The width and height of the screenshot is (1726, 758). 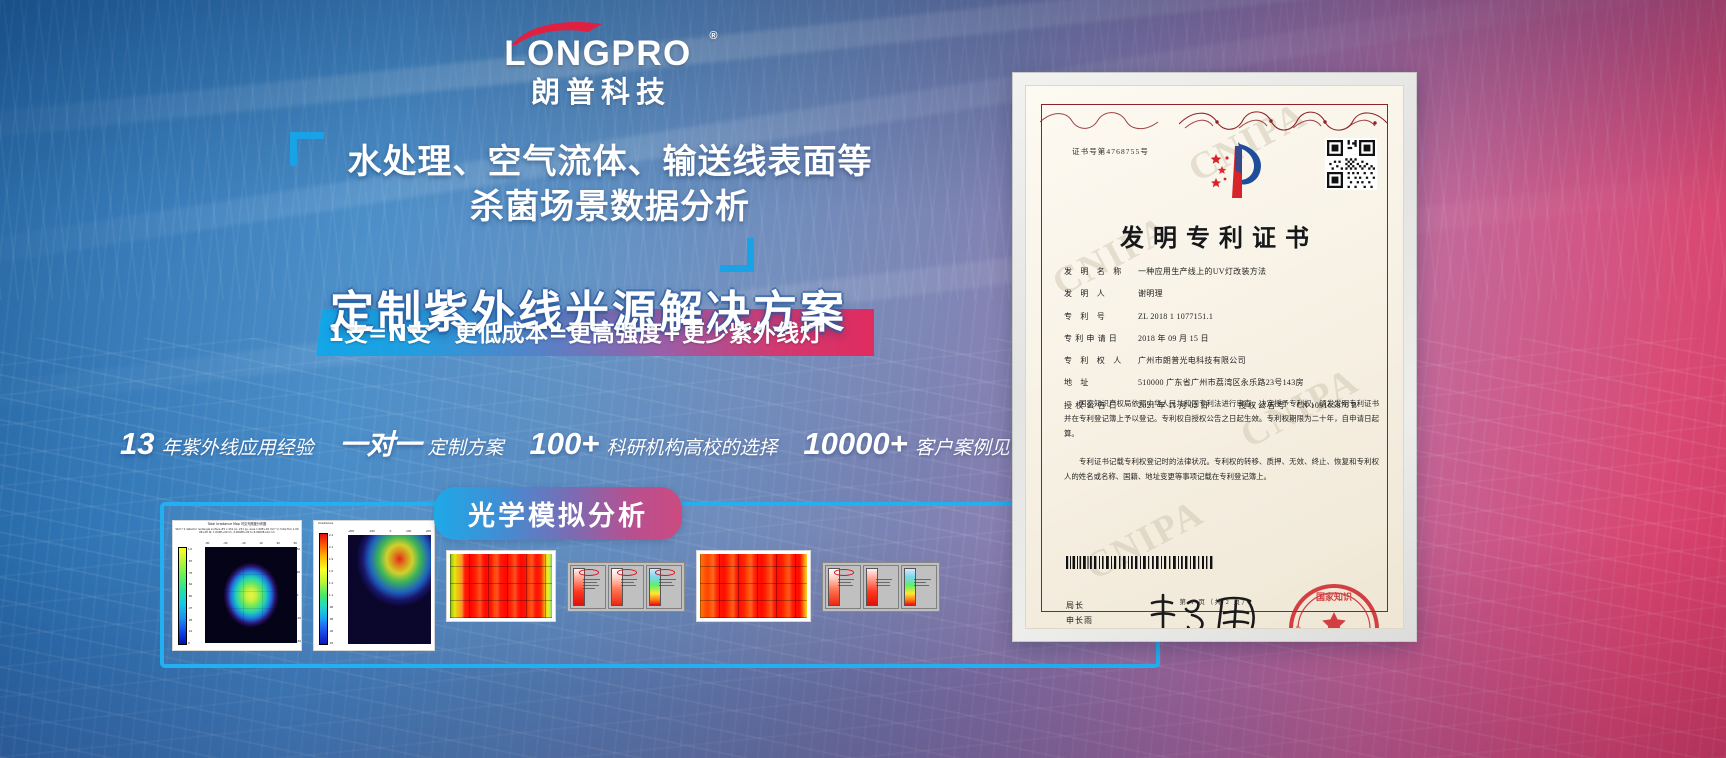 What do you see at coordinates (1283, 121) in the screenshot?
I see `ornament-flourish-right-icon` at bounding box center [1283, 121].